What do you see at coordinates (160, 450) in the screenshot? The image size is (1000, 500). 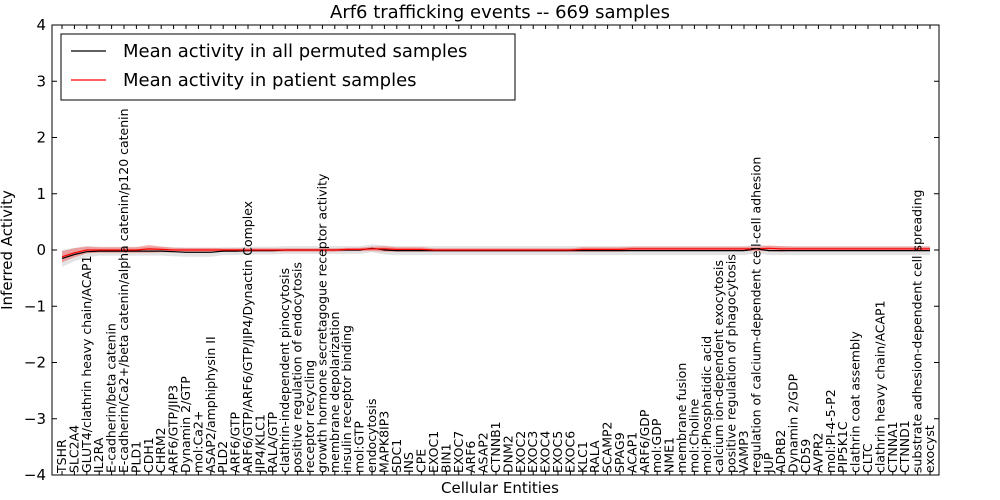 I see `x-category-label: CHRM2` at bounding box center [160, 450].